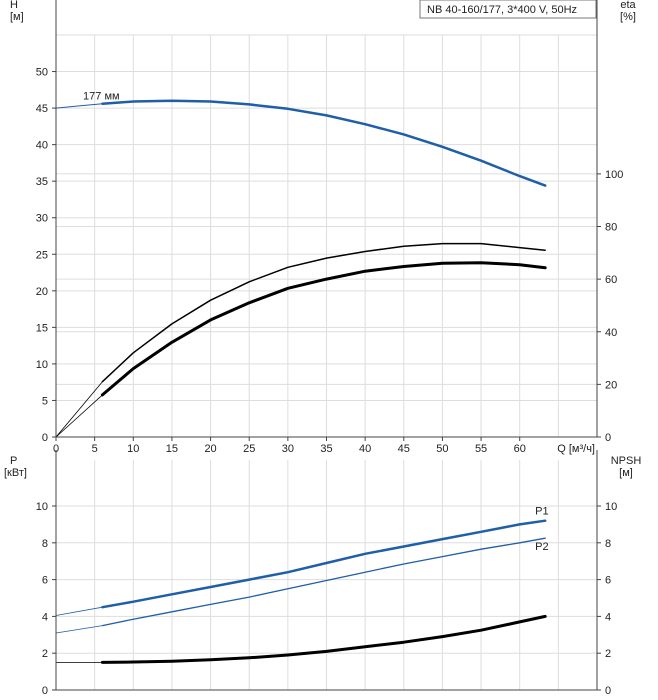 This screenshot has width=658, height=700. I want to click on bottom-left-tick-label: 4, so click(45, 617).